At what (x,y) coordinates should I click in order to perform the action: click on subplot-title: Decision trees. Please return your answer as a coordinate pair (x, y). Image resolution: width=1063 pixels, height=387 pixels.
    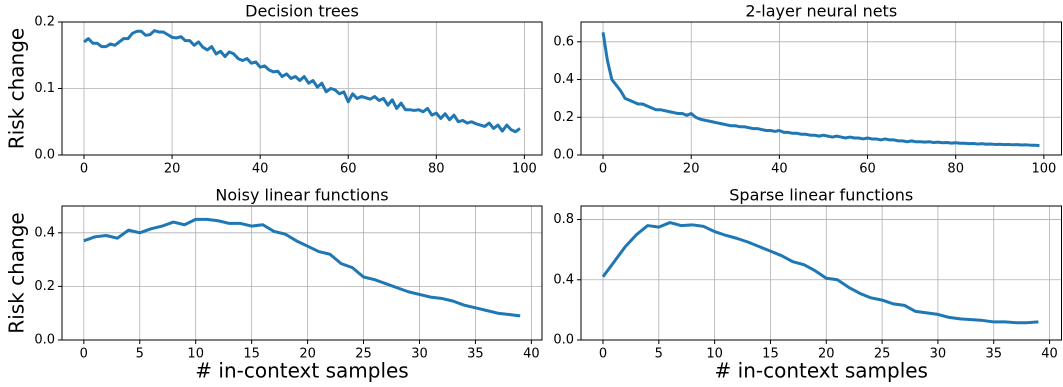
    Looking at the image, I should click on (302, 11).